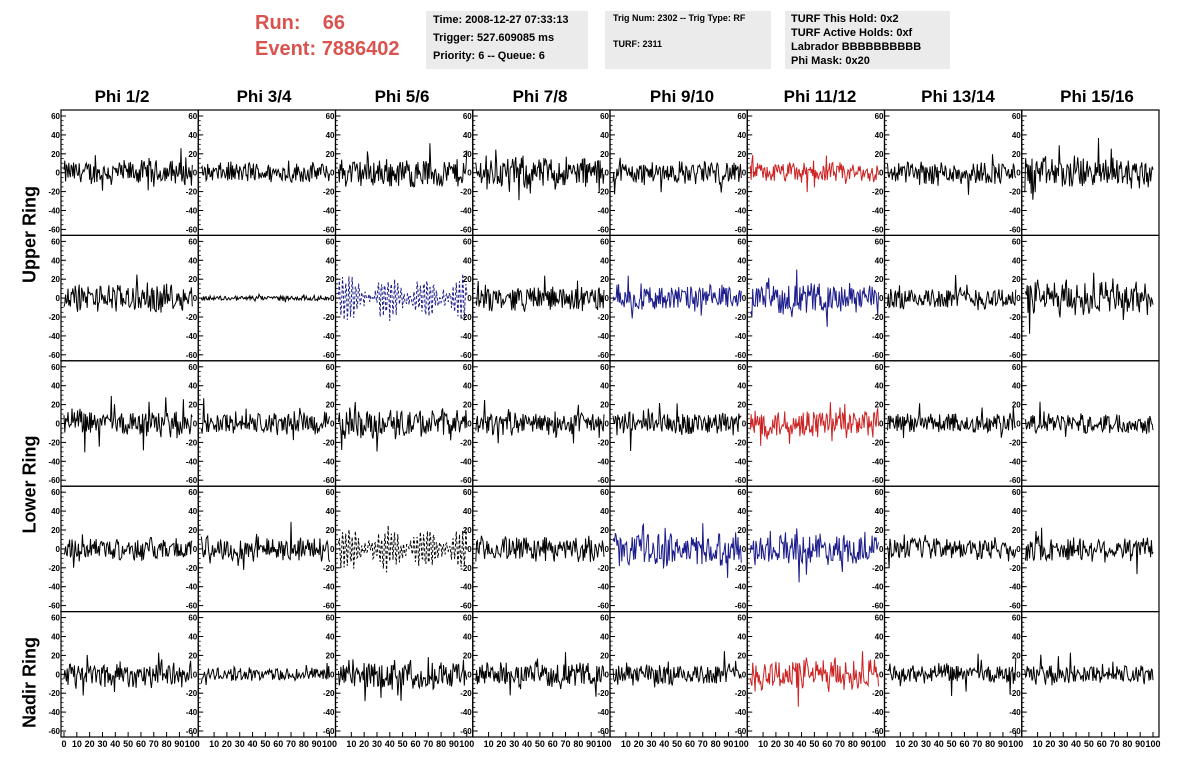 The width and height of the screenshot is (1196, 772). What do you see at coordinates (639, 744) in the screenshot?
I see `x-tick-label: 20` at bounding box center [639, 744].